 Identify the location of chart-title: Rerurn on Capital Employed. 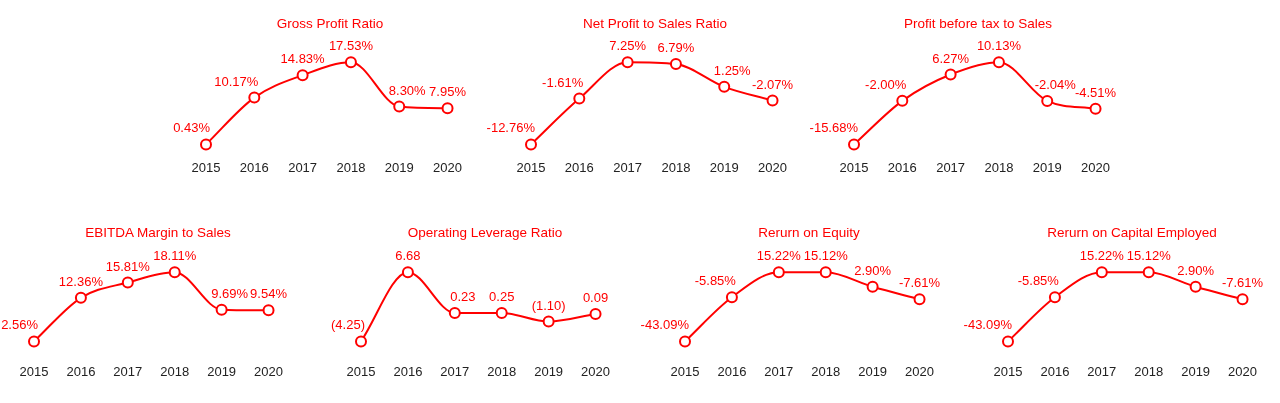
(1132, 232).